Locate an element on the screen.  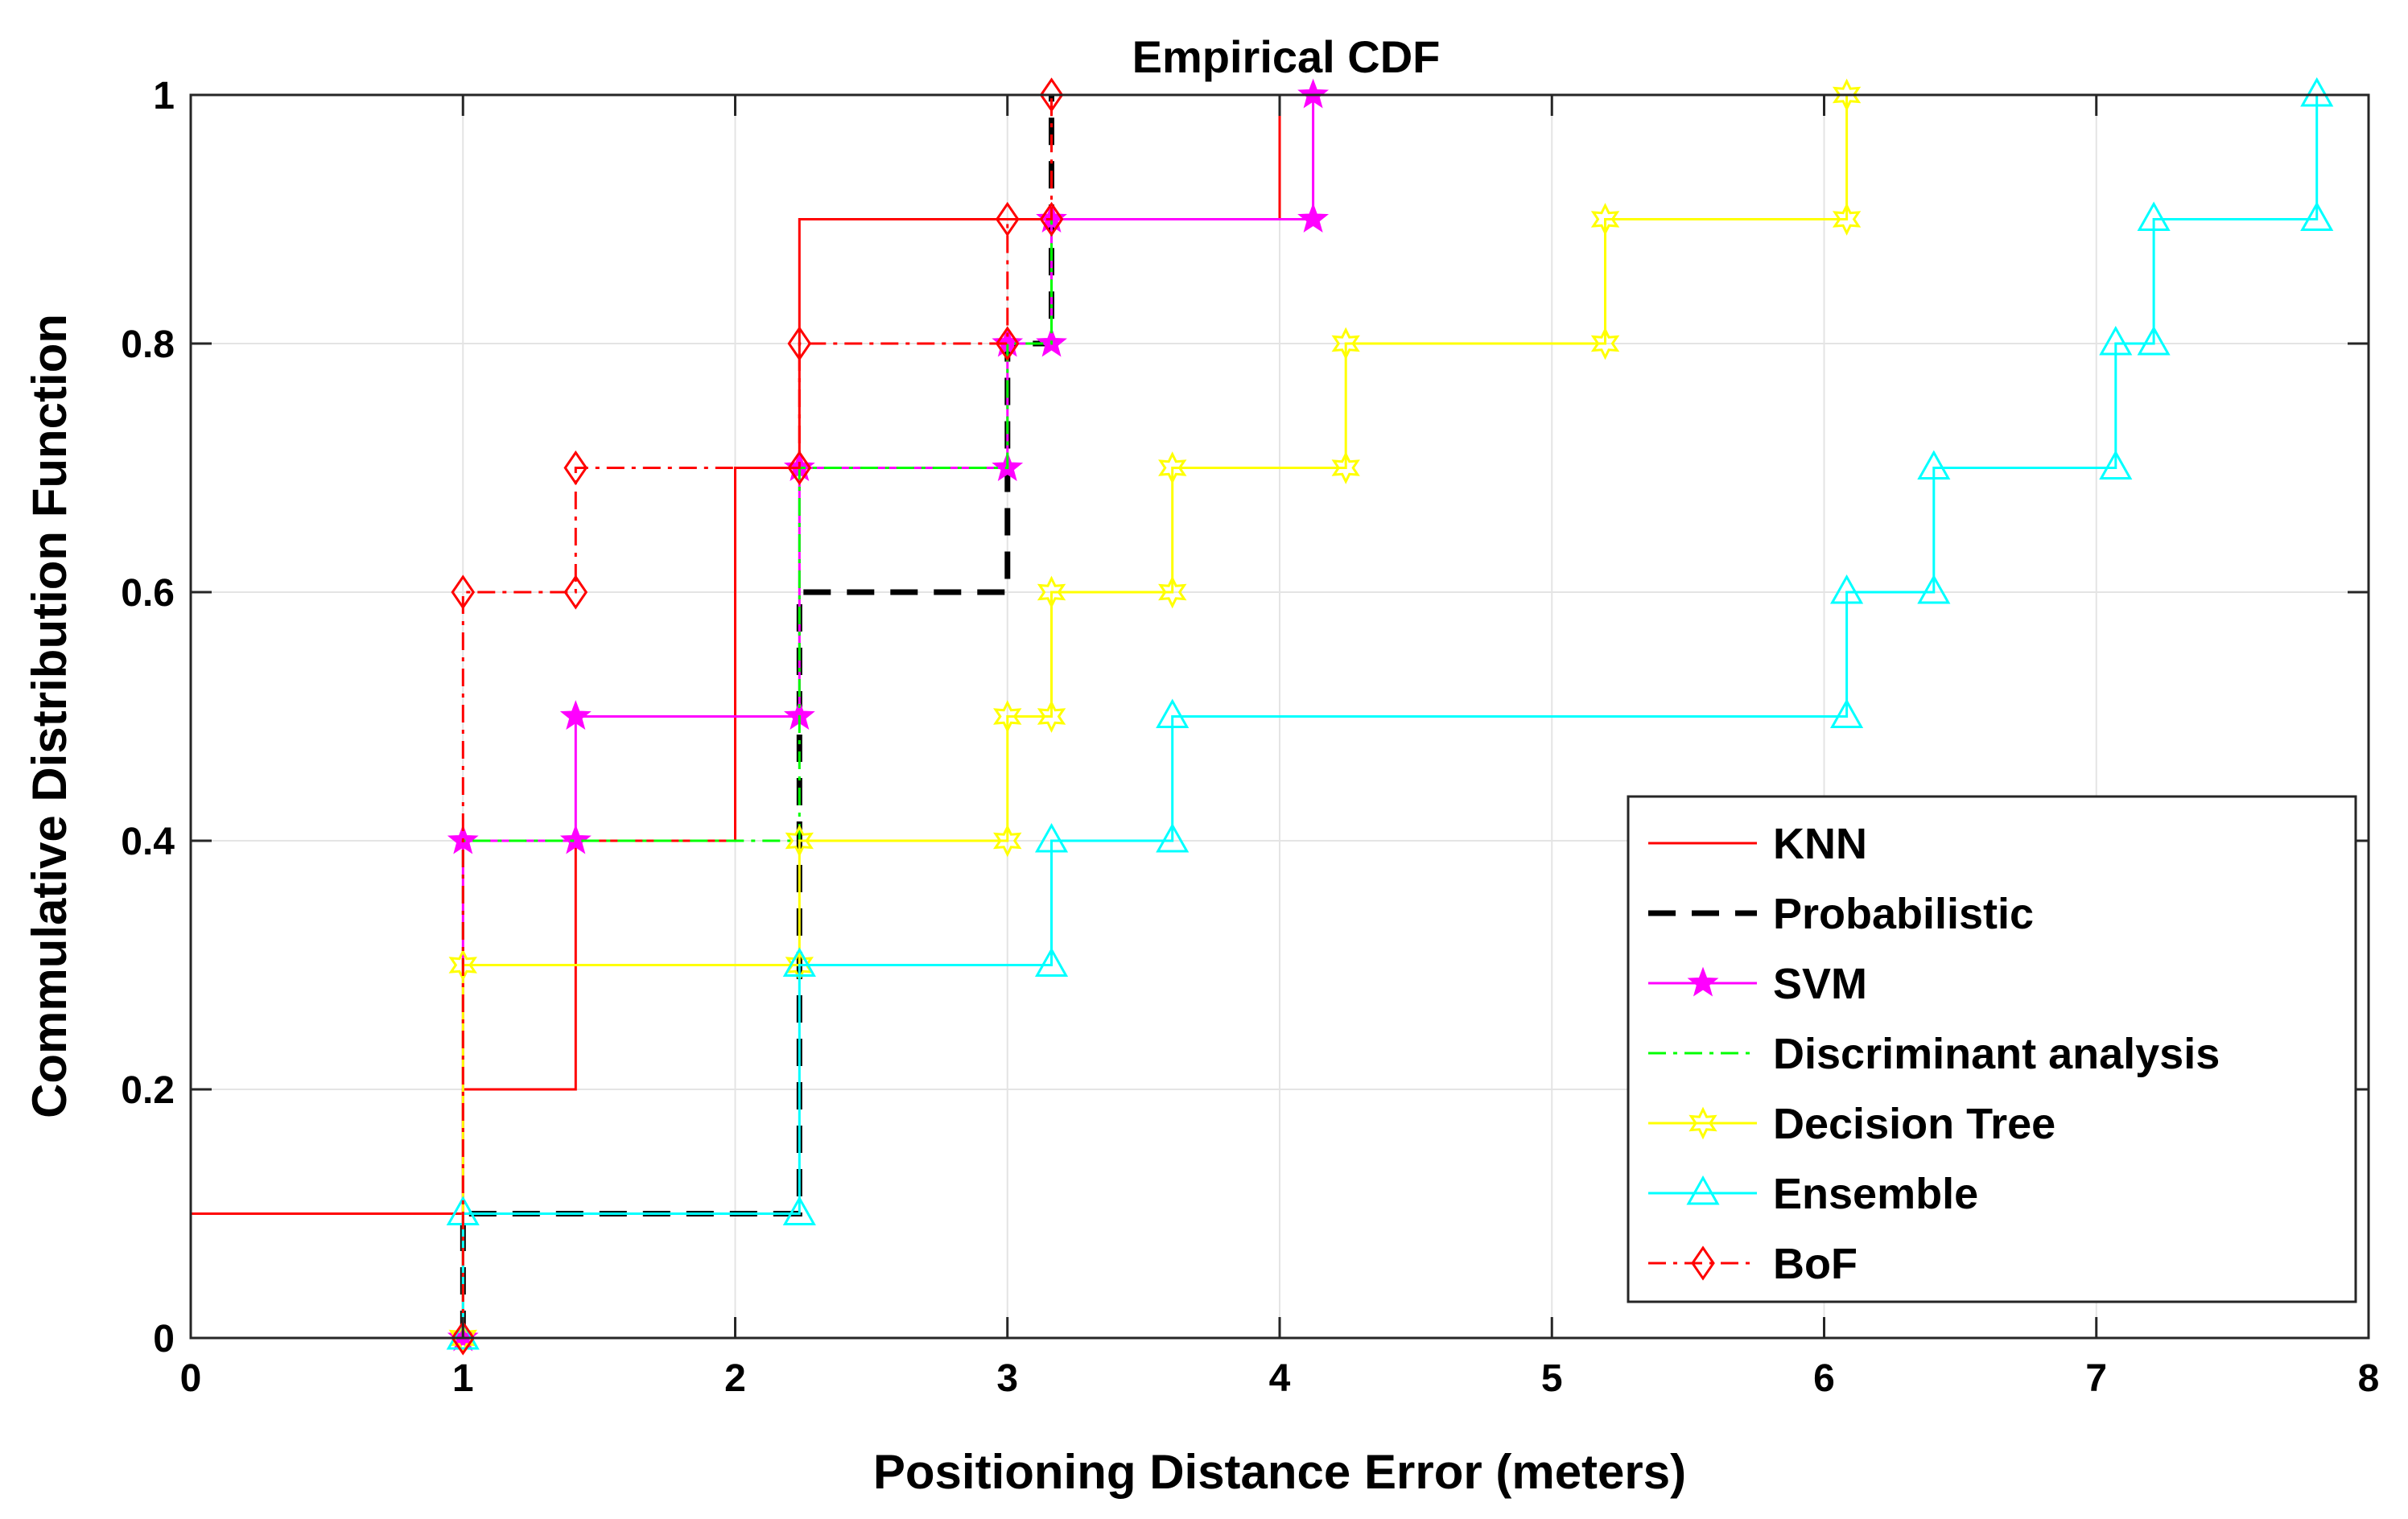
legend-marker-ensemble is located at coordinates (1703, 1190).